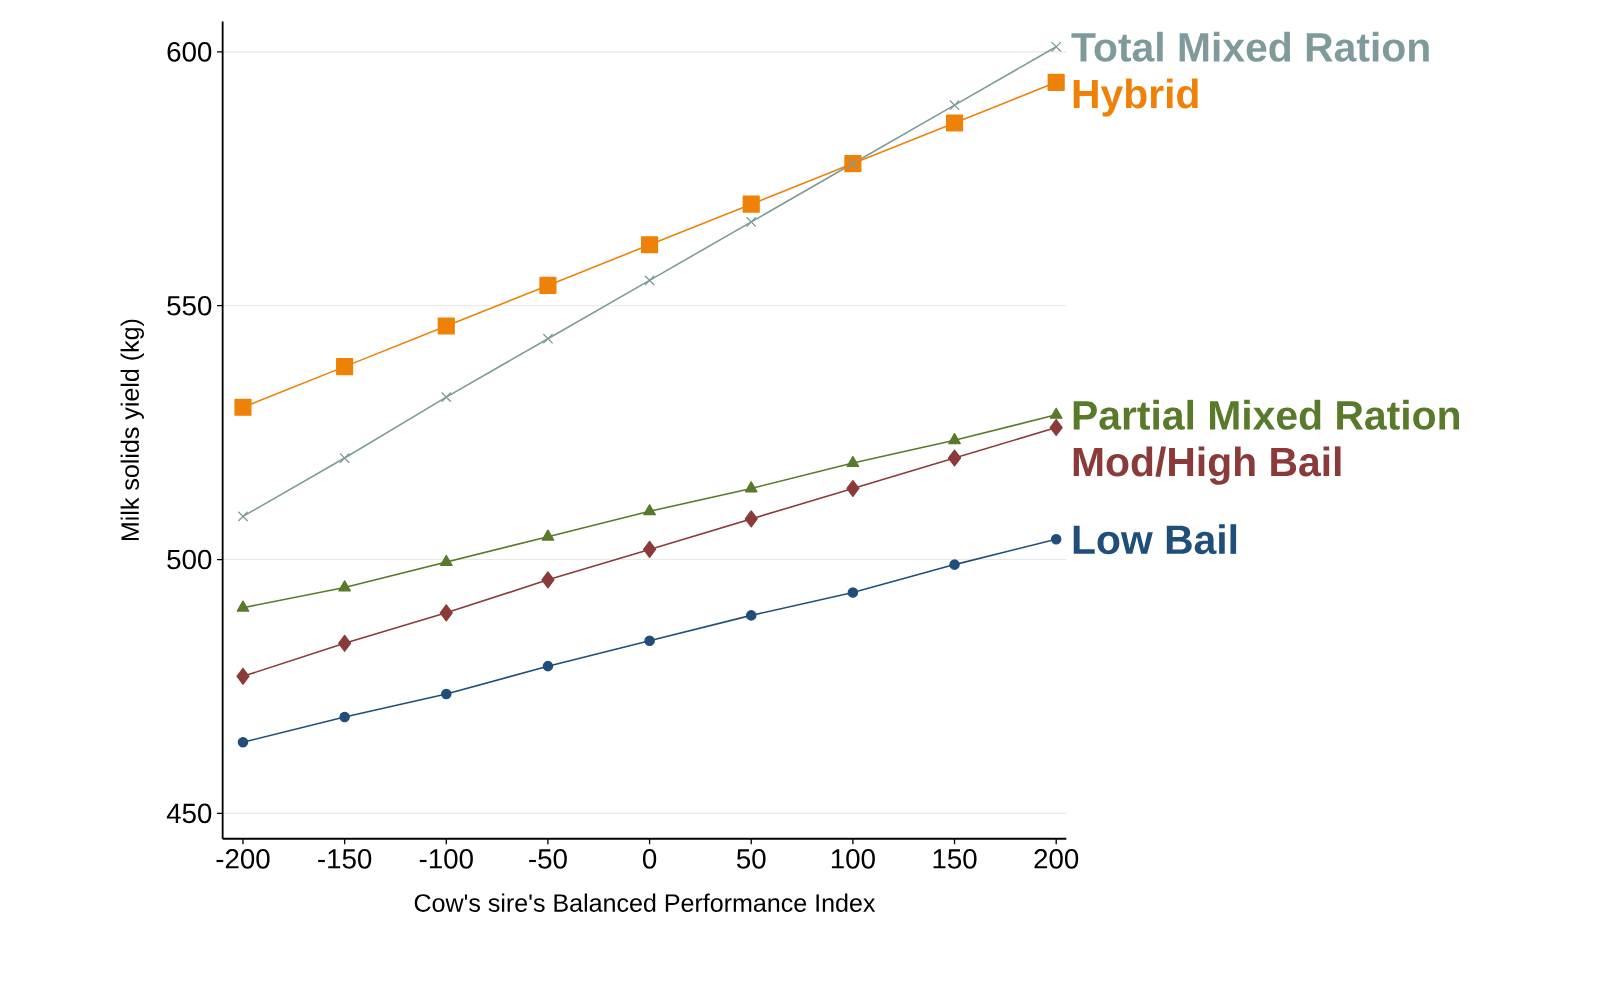 The image size is (1621, 1004). I want to click on x-tick-label: -100, so click(446, 859).